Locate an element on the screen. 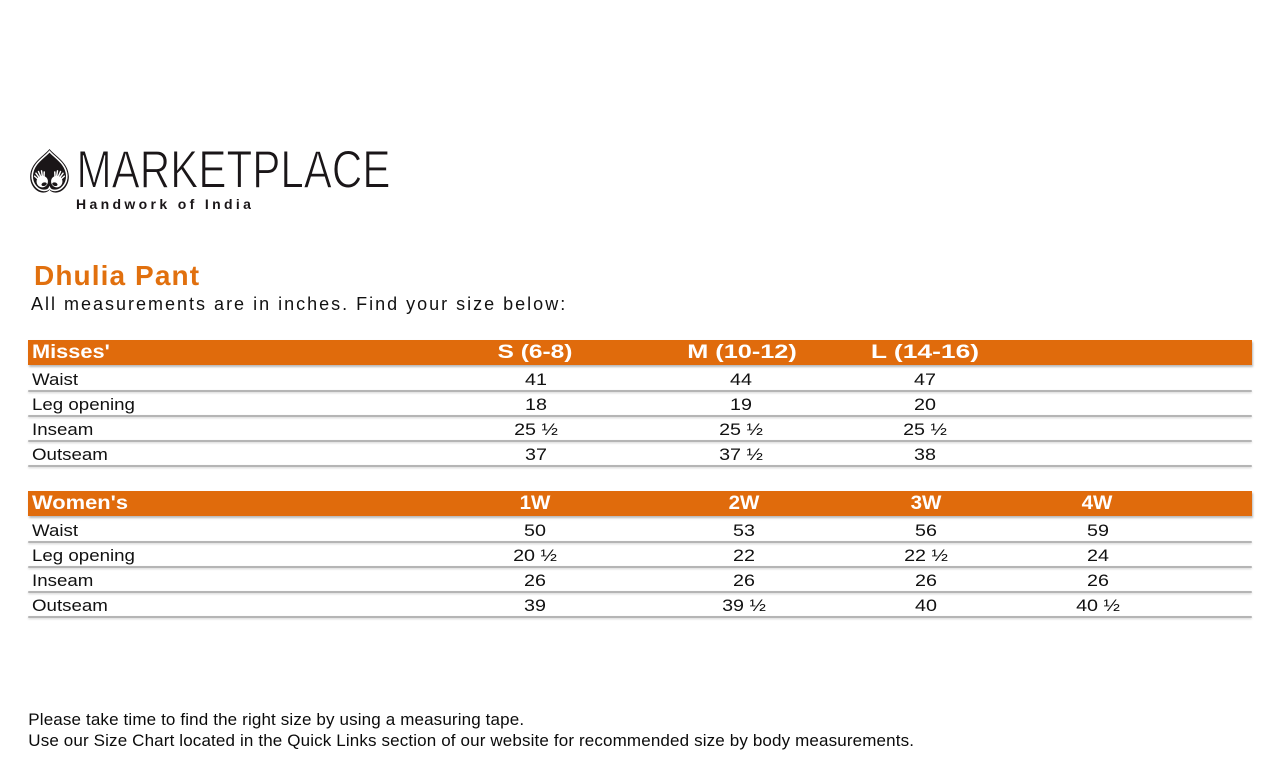 This screenshot has height=760, width=1280. svg-text: MARKETPLACE is located at coordinates (234, 170).